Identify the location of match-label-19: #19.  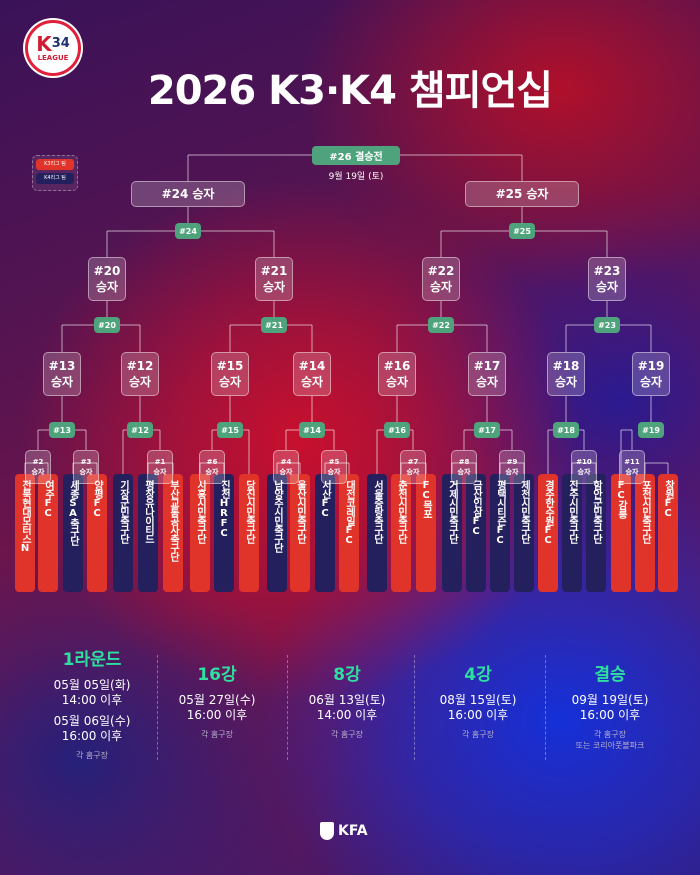
(651, 430).